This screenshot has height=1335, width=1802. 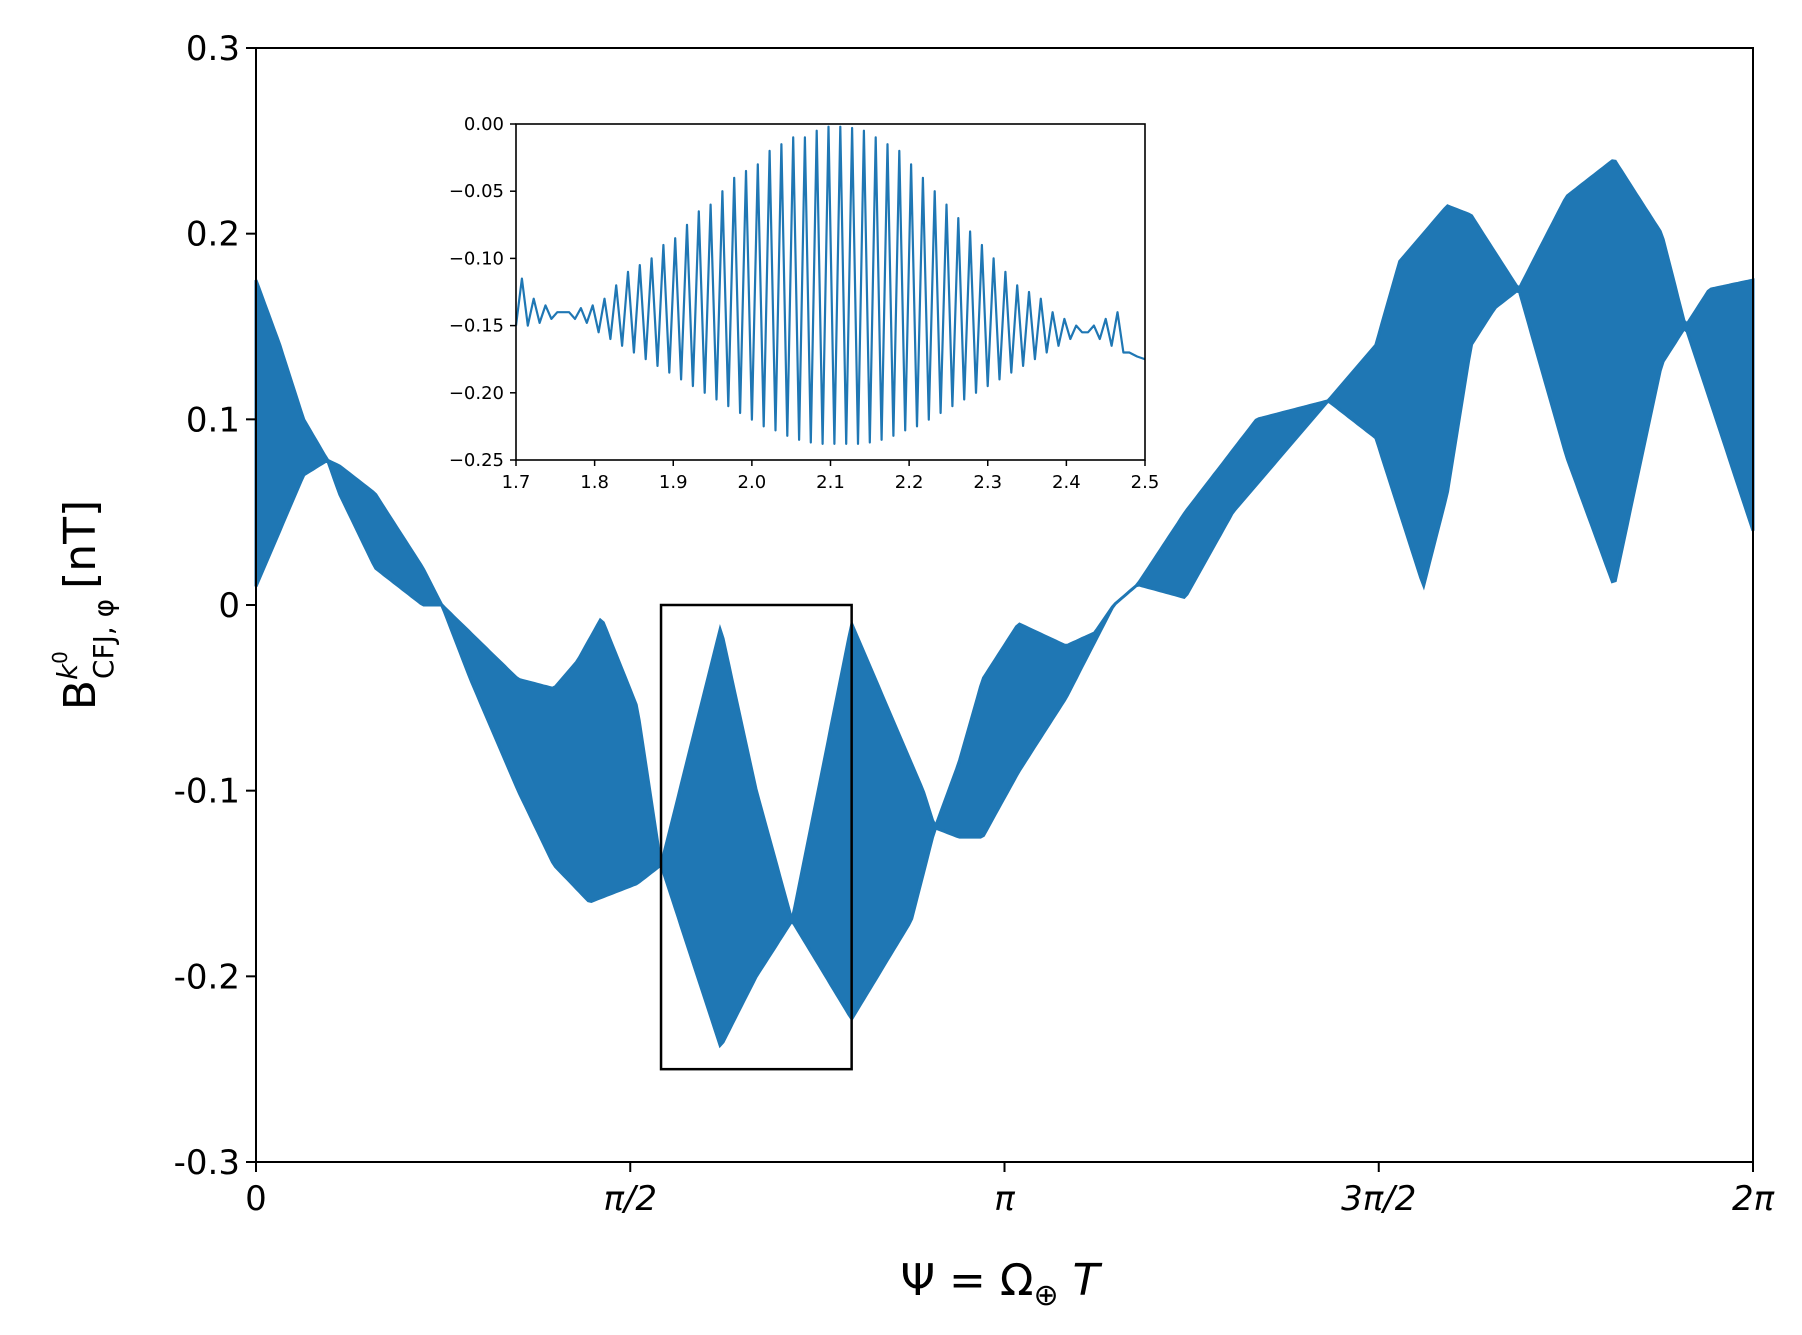 I want to click on inset-y-tick-label-2: −0.10, so click(x=476, y=258).